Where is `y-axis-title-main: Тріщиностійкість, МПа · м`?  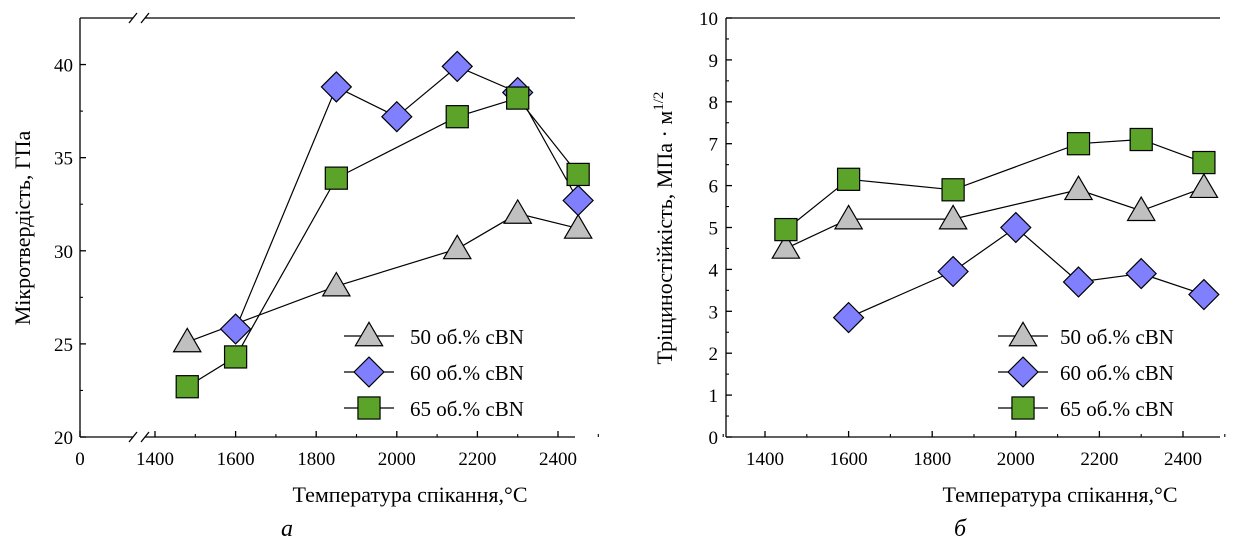 y-axis-title-main: Тріщиностійкість, МПа · м is located at coordinates (664, 238).